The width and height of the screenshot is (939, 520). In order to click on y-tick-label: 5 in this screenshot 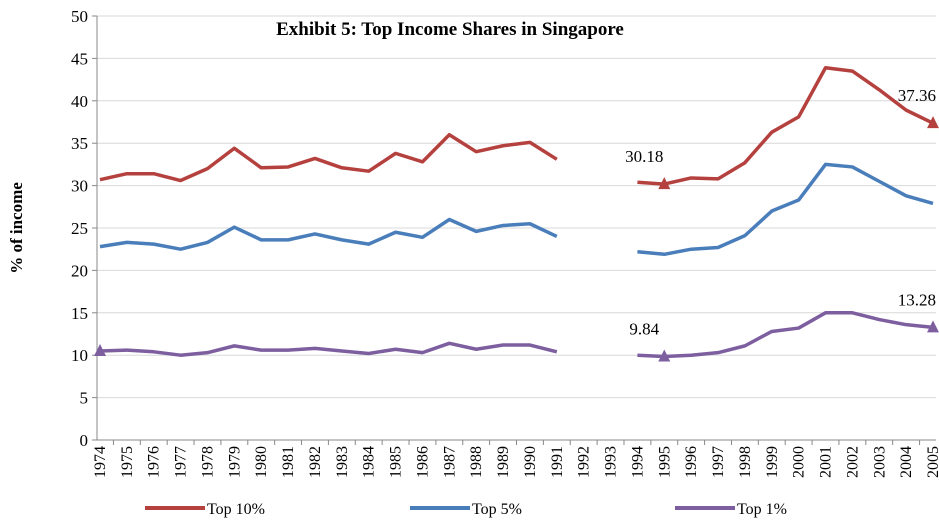, I will do `click(84, 398)`.